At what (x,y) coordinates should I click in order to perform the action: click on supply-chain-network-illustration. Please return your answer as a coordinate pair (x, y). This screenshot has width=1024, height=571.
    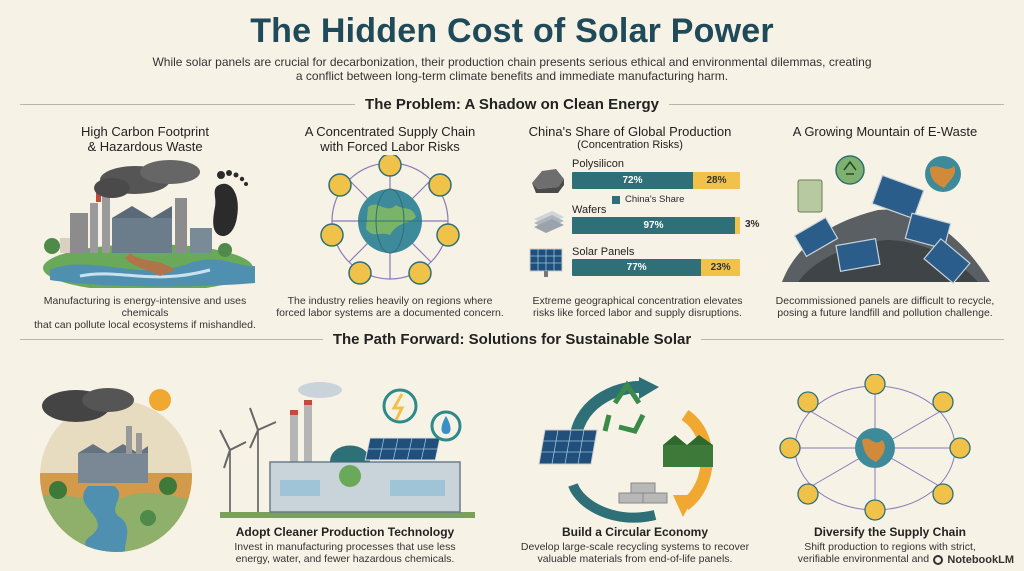
    Looking at the image, I should click on (390, 220).